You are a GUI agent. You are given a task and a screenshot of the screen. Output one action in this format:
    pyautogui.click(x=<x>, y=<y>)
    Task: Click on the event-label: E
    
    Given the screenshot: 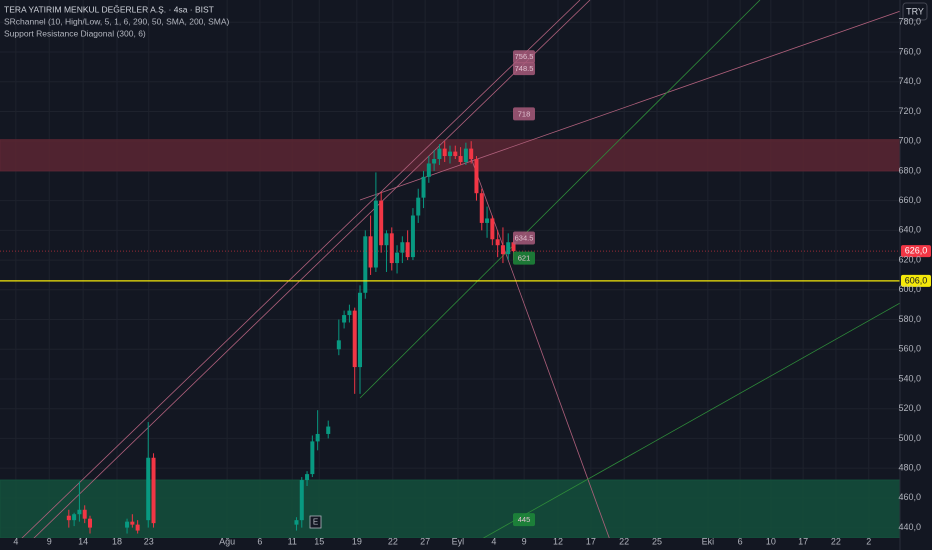 What is the action you would take?
    pyautogui.click(x=315, y=522)
    